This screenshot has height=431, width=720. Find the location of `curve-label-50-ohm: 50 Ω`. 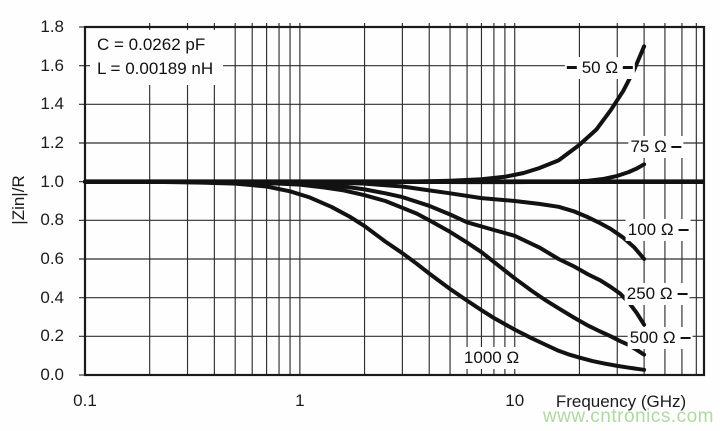

curve-label-50-ohm: 50 Ω is located at coordinates (600, 67).